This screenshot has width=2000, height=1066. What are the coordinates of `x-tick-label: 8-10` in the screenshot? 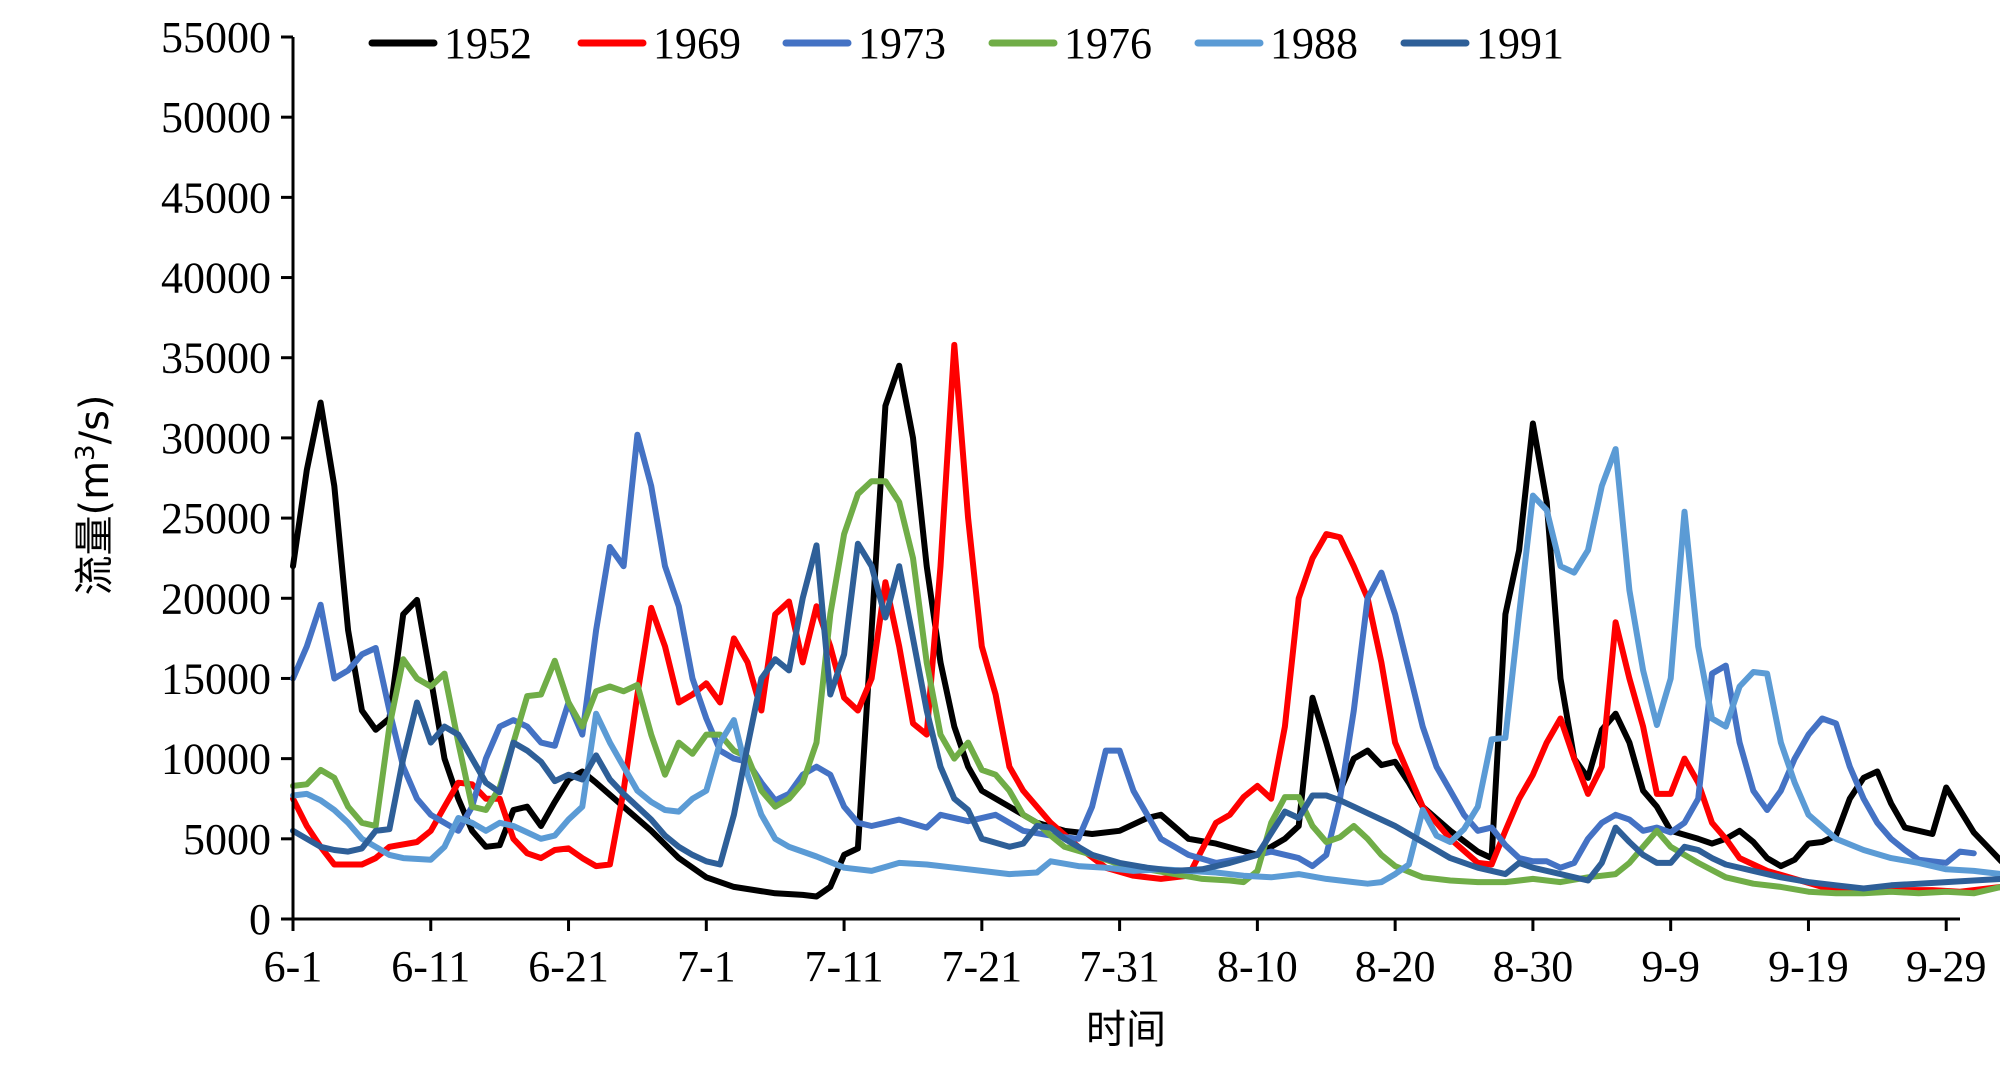 It's located at (1257, 966).